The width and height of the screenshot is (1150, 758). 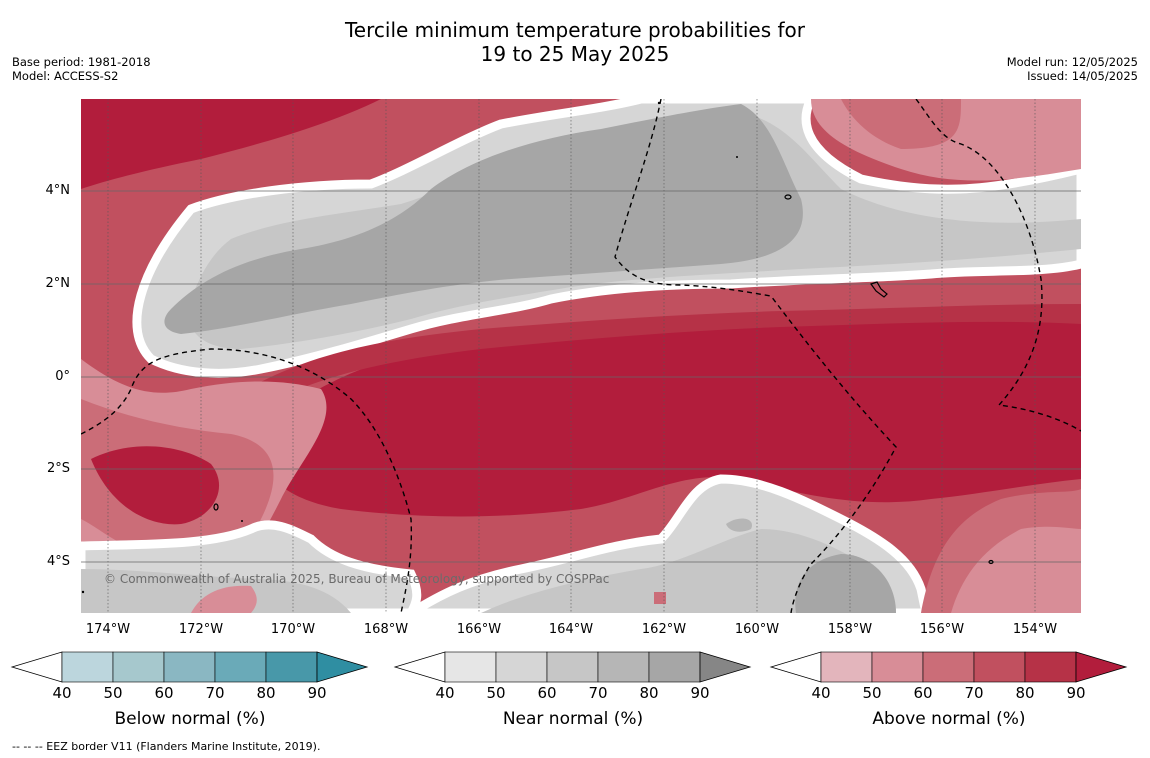 What do you see at coordinates (845, 583) in the screenshot?
I see `region-near-south-darkest` at bounding box center [845, 583].